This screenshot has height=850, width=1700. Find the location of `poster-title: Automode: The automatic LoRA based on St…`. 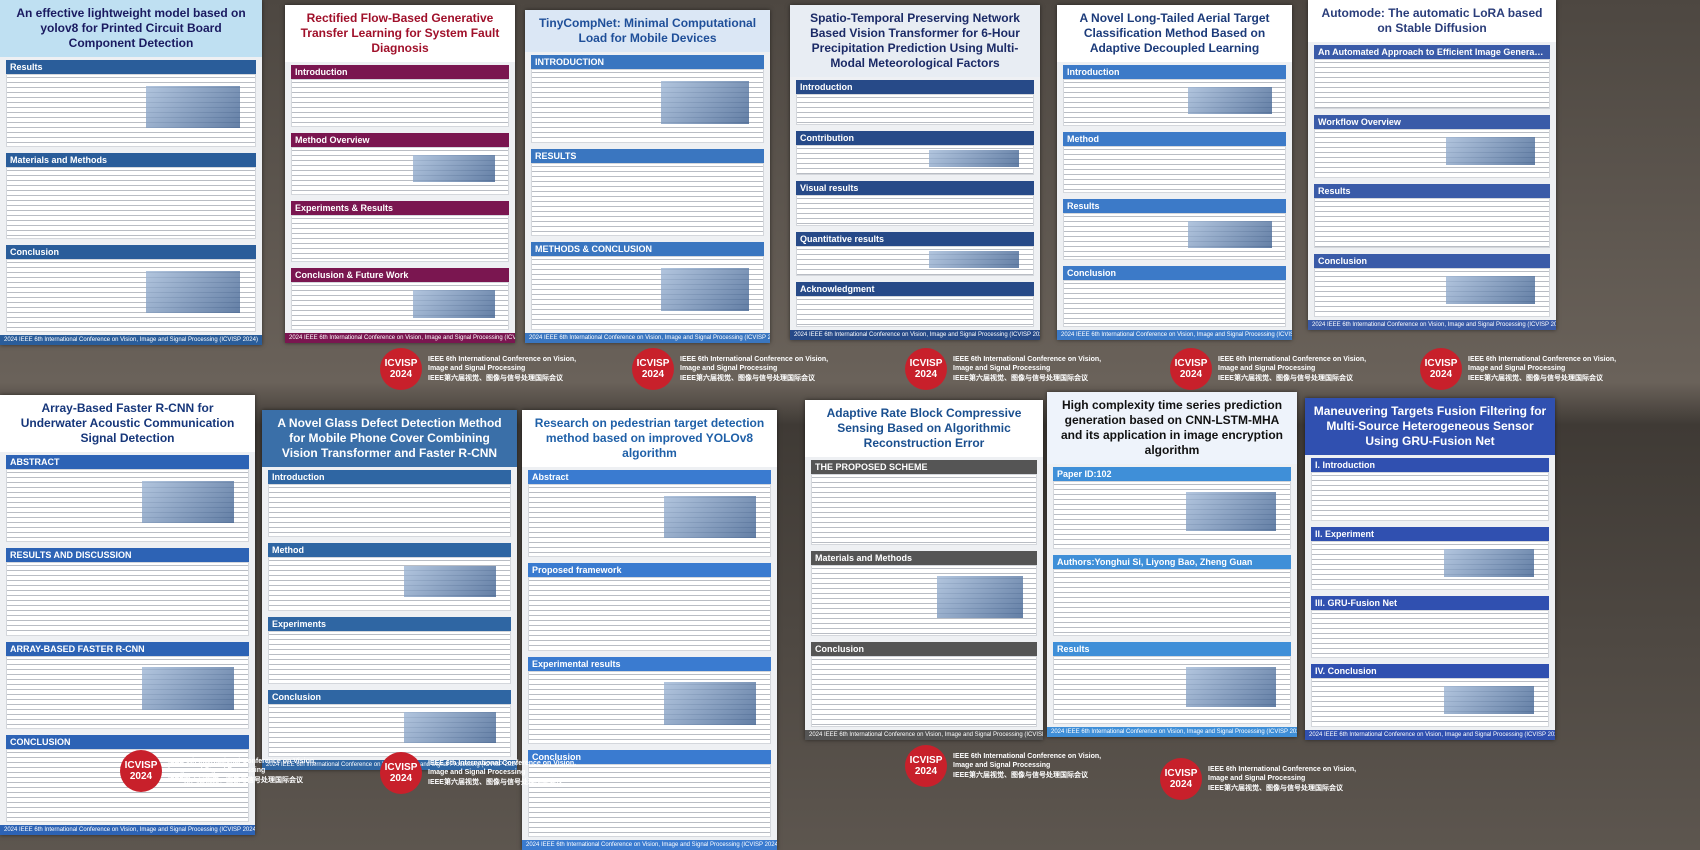

poster-title: Automode: The automatic LoRA based on St… is located at coordinates (1432, 21).